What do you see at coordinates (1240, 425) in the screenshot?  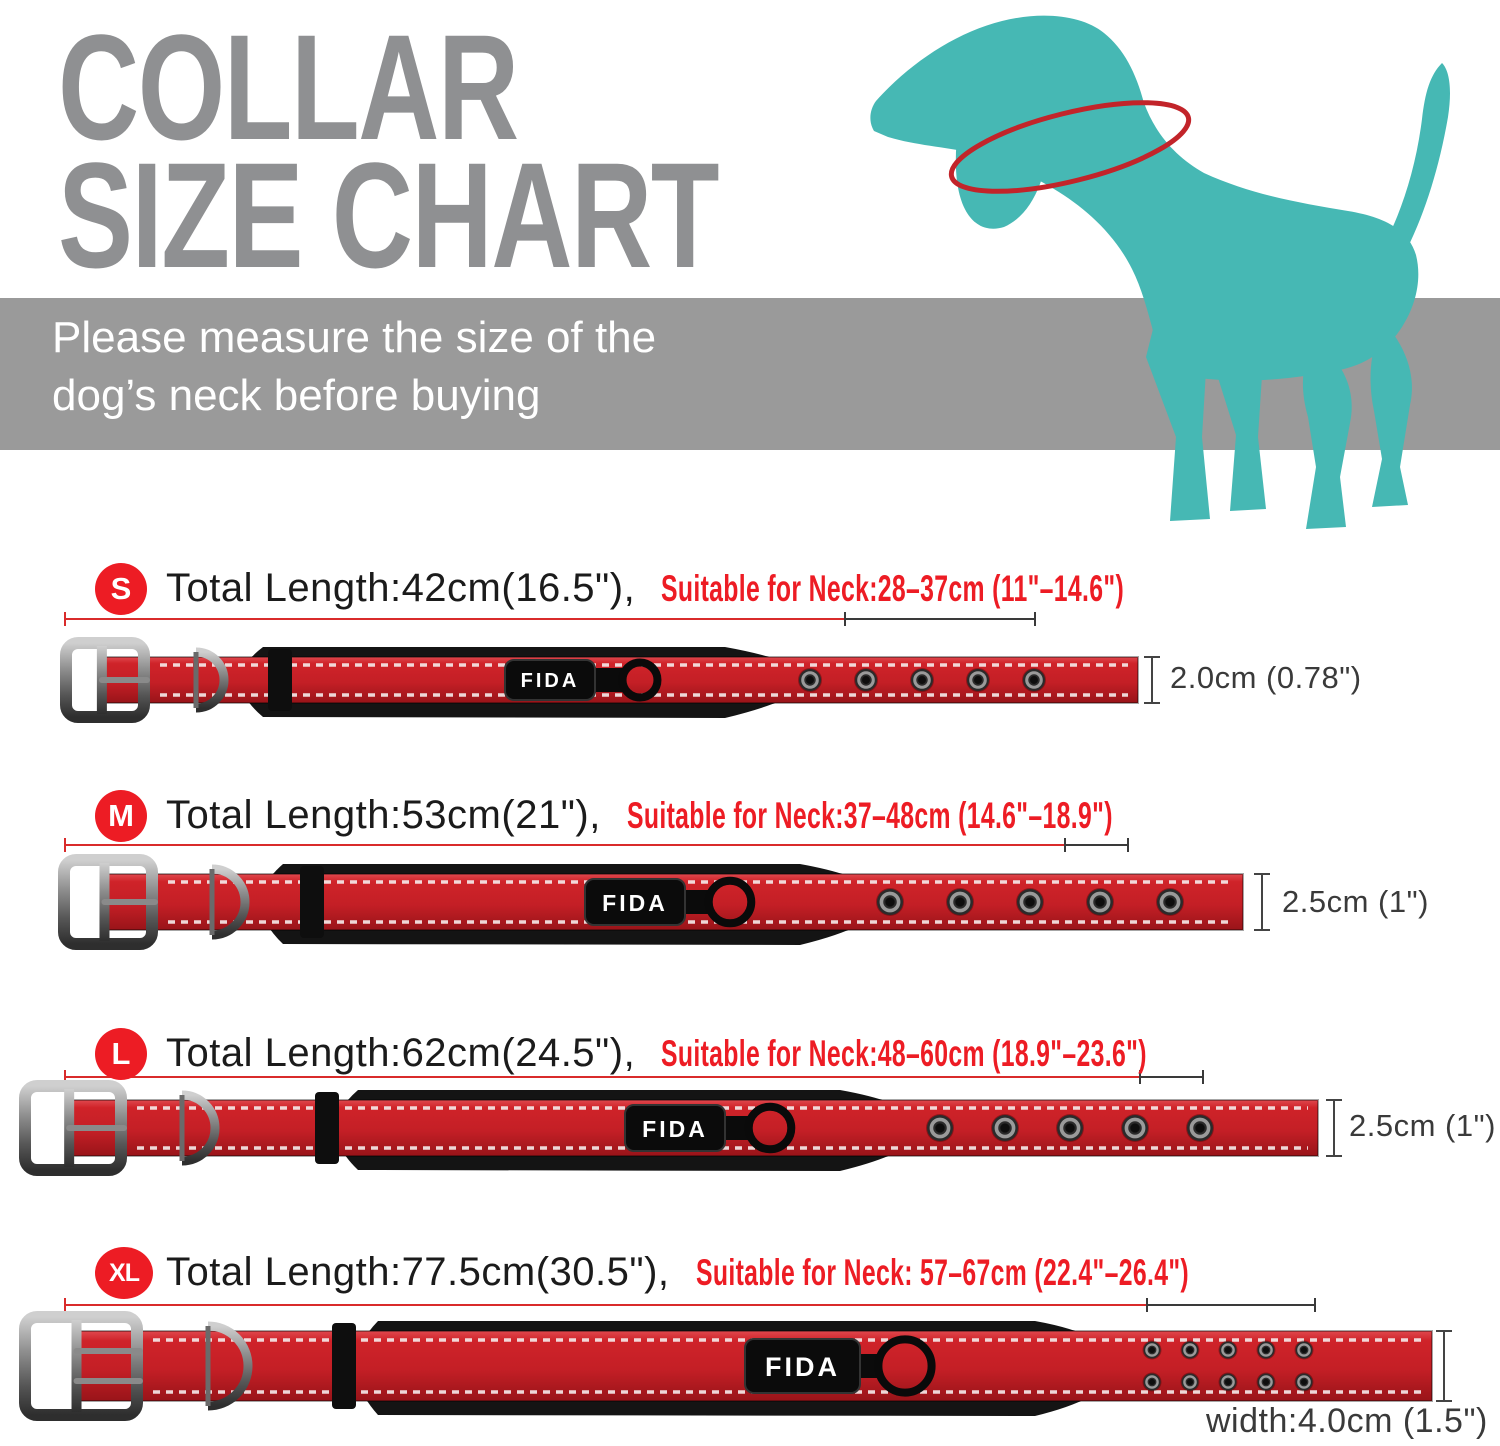 I see `dog-front-leg-far` at bounding box center [1240, 425].